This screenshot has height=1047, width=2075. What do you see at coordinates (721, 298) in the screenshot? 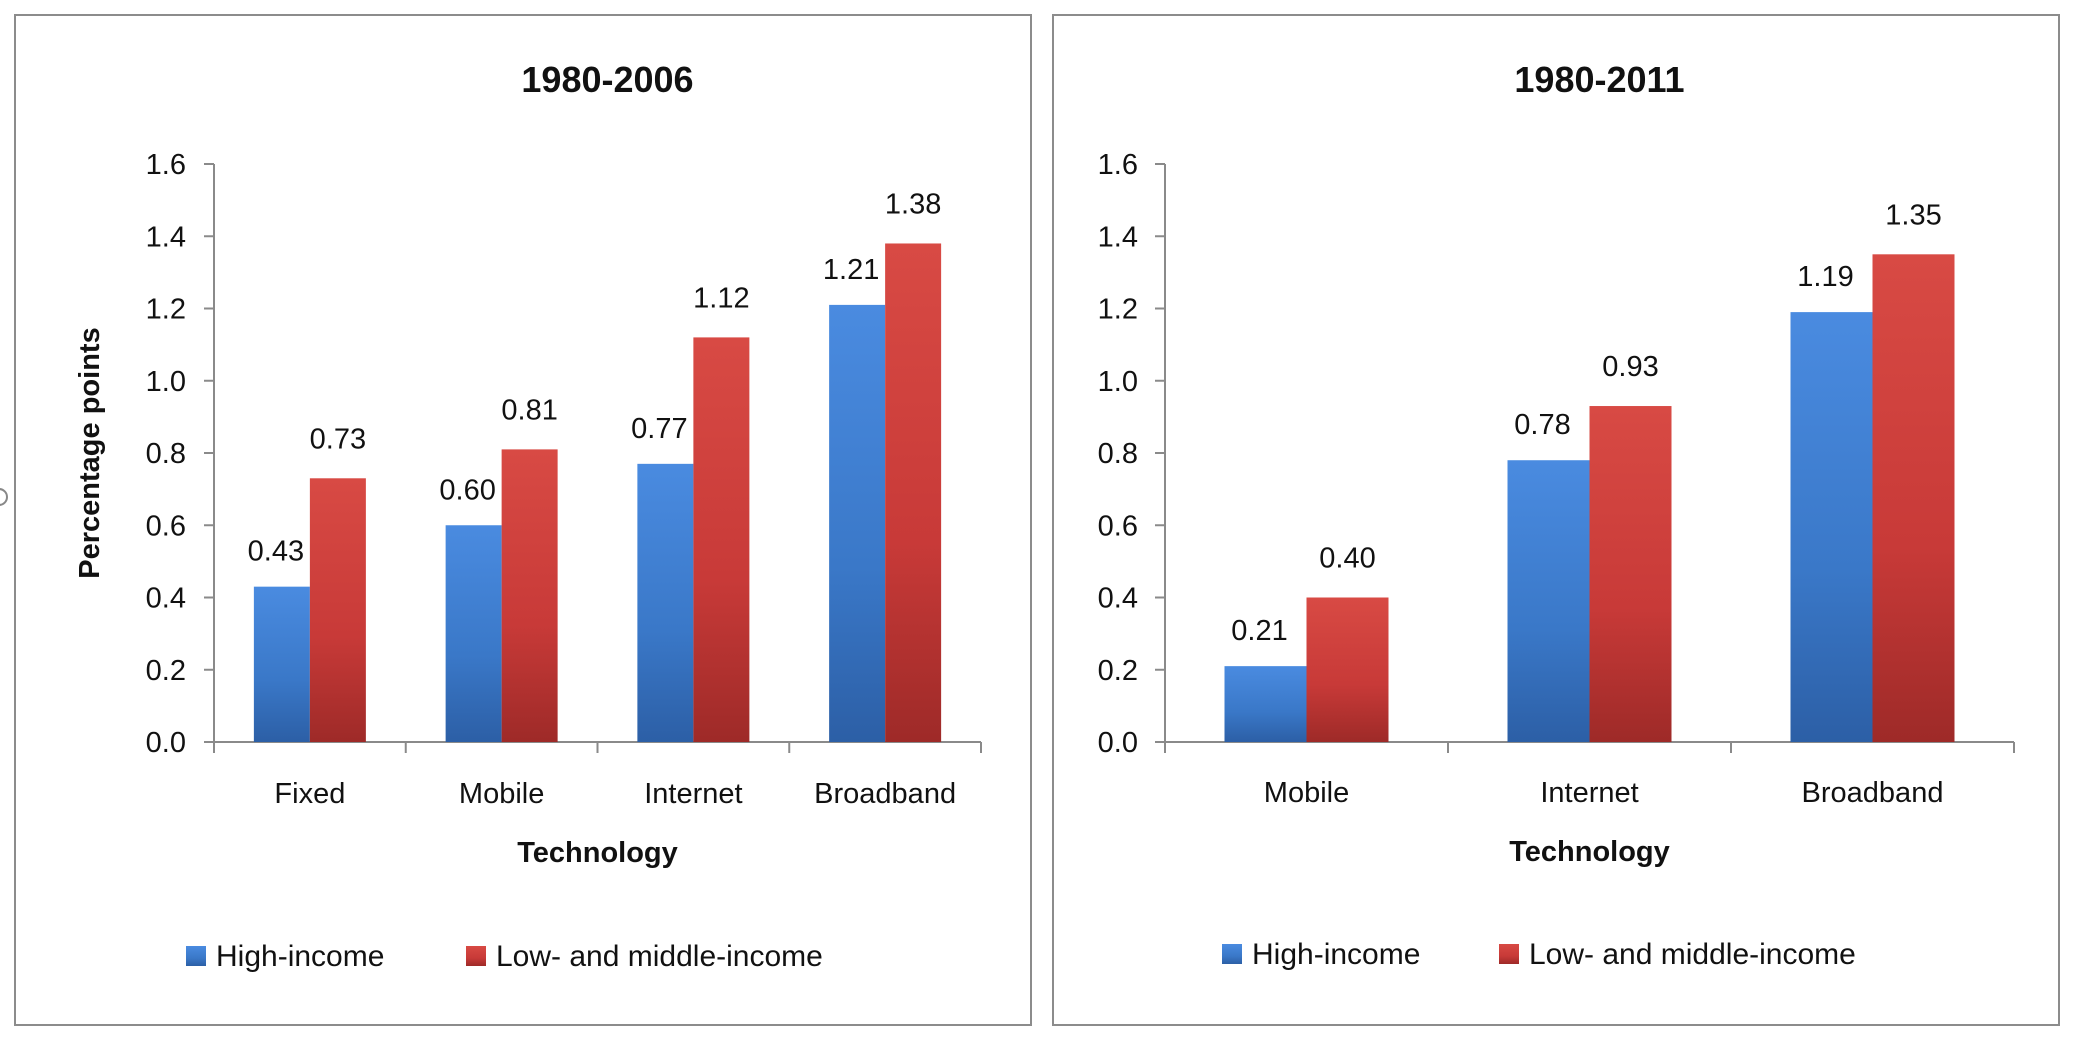
I see `data-label-low-and-middle-income-internet: 1.12` at bounding box center [721, 298].